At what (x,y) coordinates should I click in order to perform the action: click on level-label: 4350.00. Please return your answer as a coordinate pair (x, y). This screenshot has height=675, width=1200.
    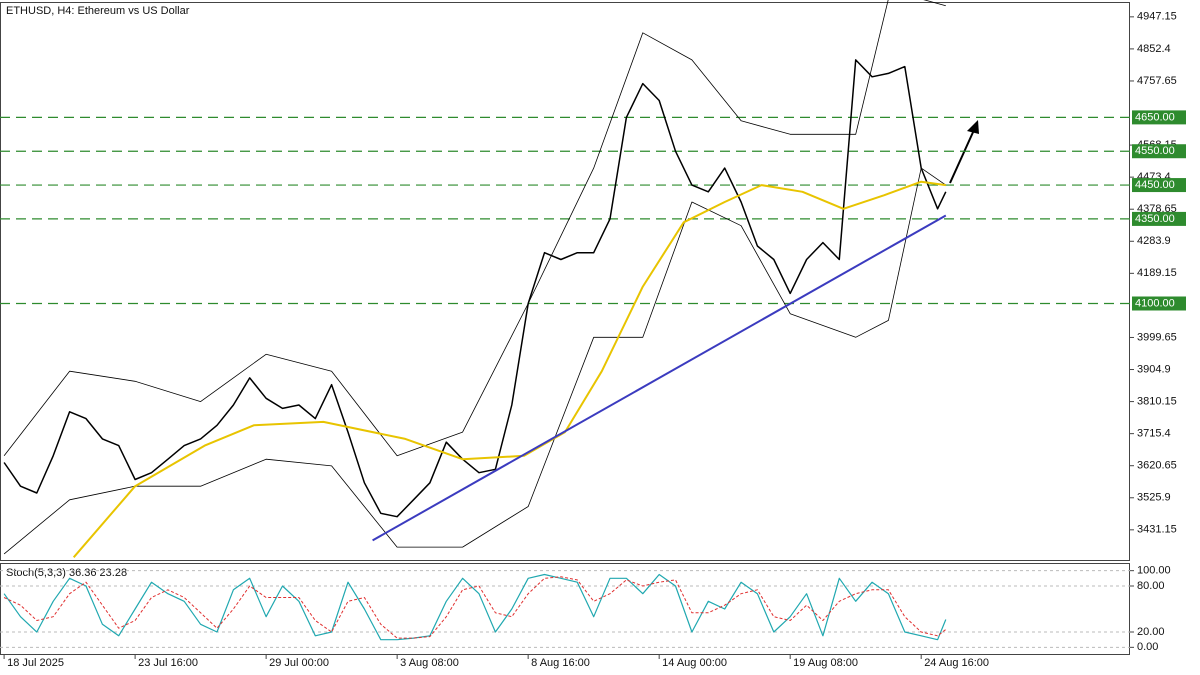
    Looking at the image, I should click on (1155, 219).